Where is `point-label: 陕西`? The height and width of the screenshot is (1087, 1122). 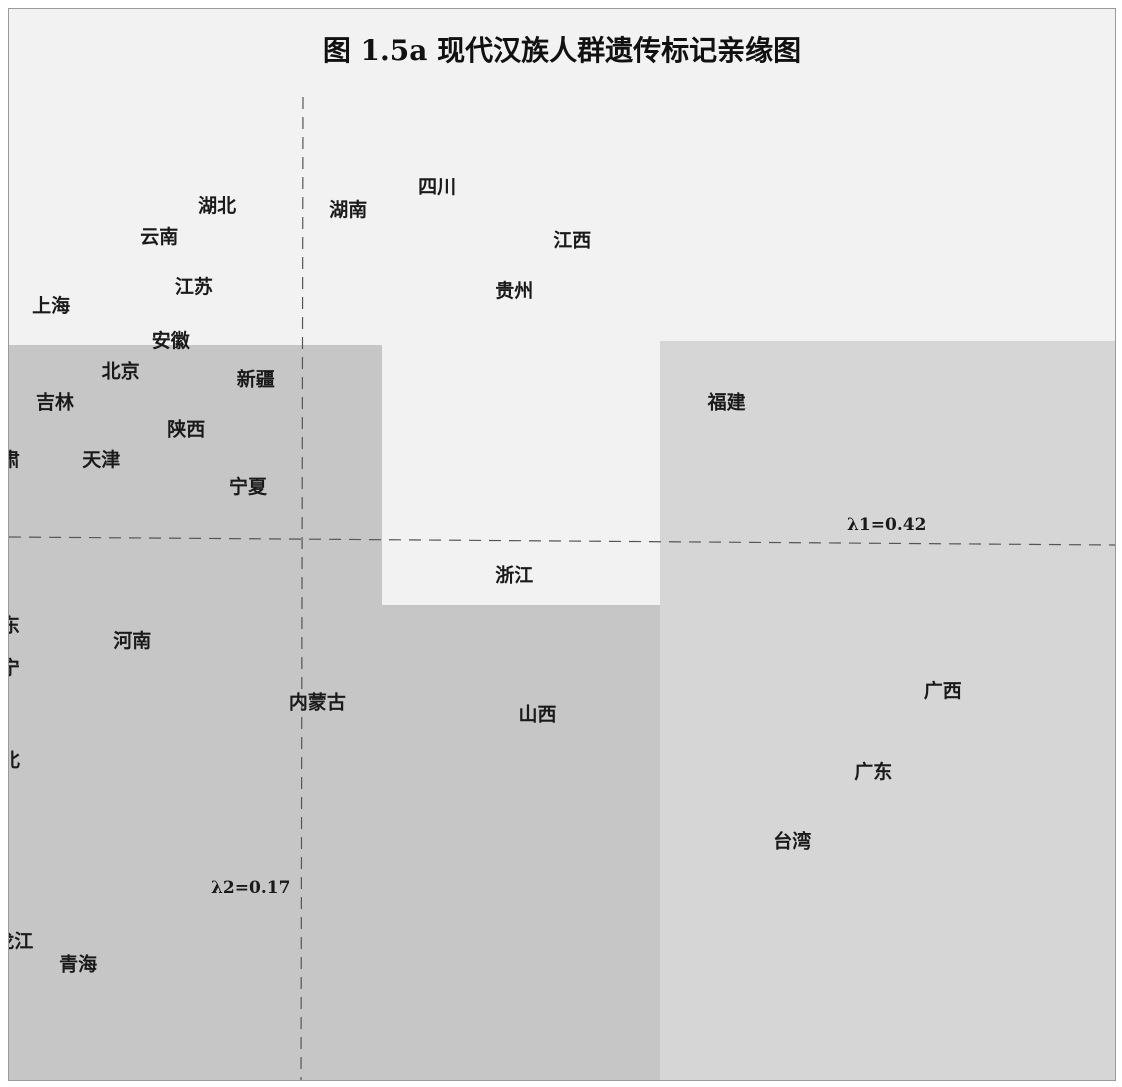
point-label: 陕西 is located at coordinates (186, 428).